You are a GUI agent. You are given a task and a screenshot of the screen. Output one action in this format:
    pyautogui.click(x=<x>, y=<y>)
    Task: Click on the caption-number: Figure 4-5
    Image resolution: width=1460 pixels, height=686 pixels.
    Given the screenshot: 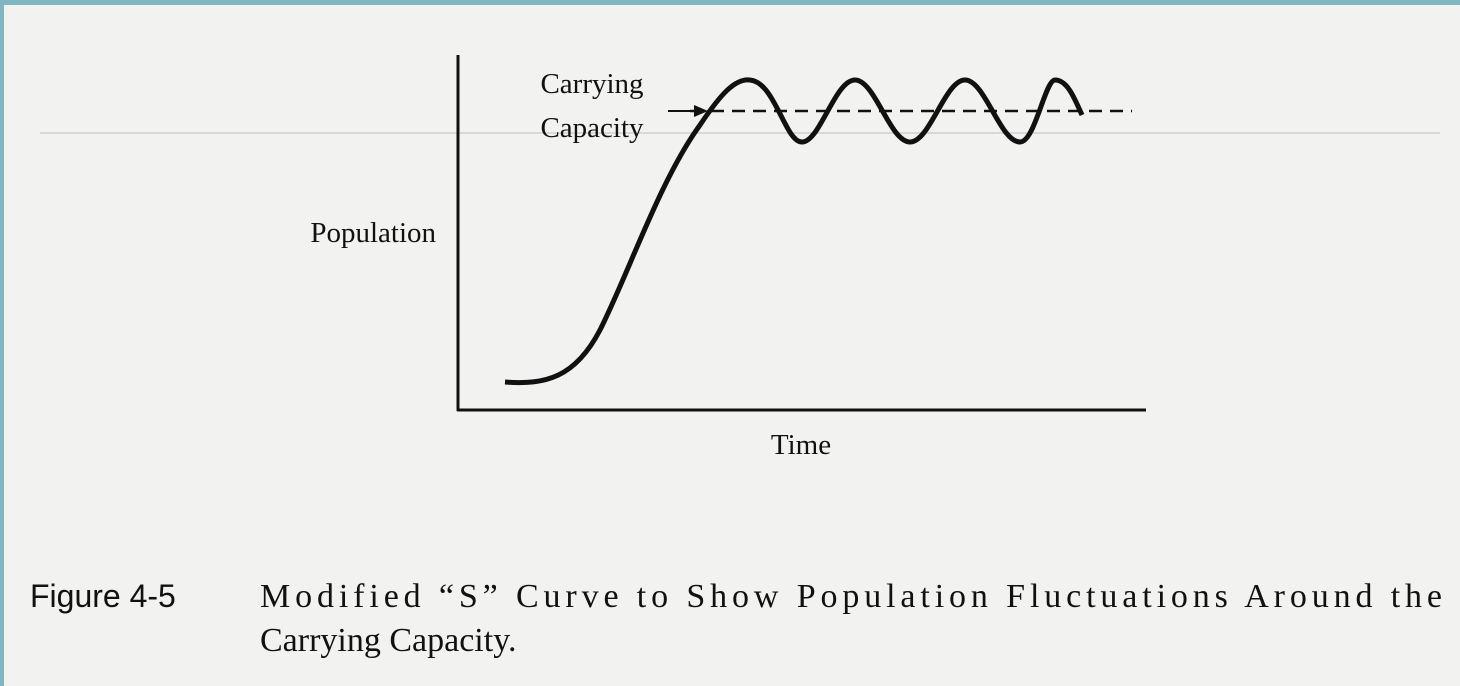 What is the action you would take?
    pyautogui.click(x=103, y=596)
    